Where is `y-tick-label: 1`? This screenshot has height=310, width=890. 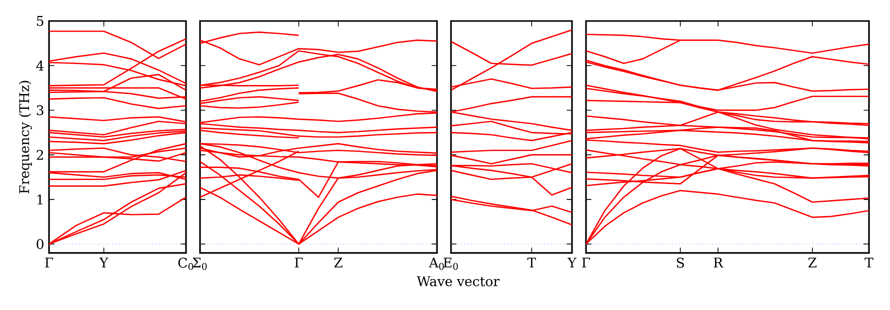
y-tick-label: 1 is located at coordinates (39, 199).